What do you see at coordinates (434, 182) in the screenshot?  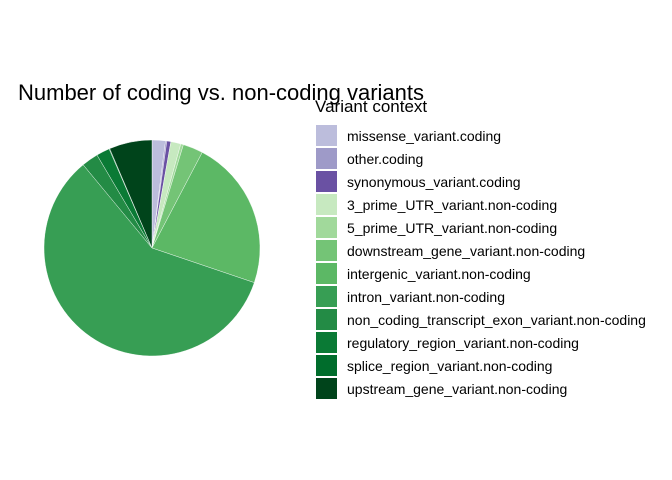 I see `legend-label-2: synonymous_variant.coding` at bounding box center [434, 182].